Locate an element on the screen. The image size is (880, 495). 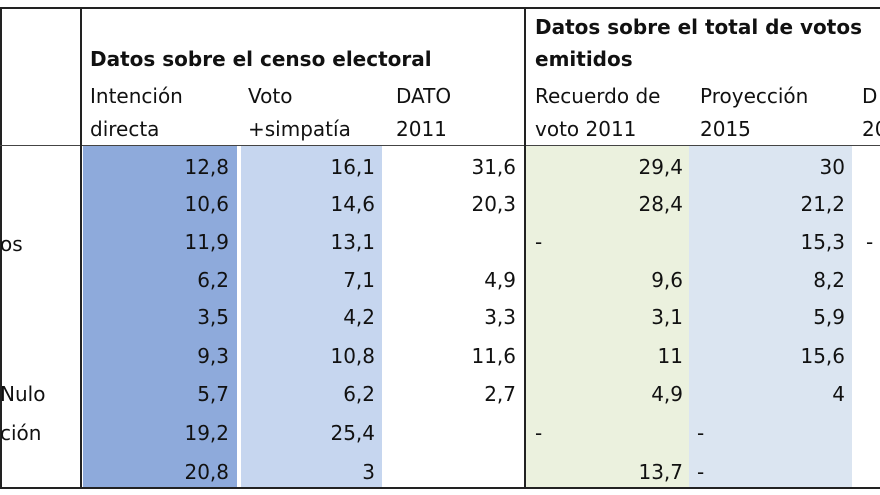
row-label-partial-3: os is located at coordinates (11, 244).